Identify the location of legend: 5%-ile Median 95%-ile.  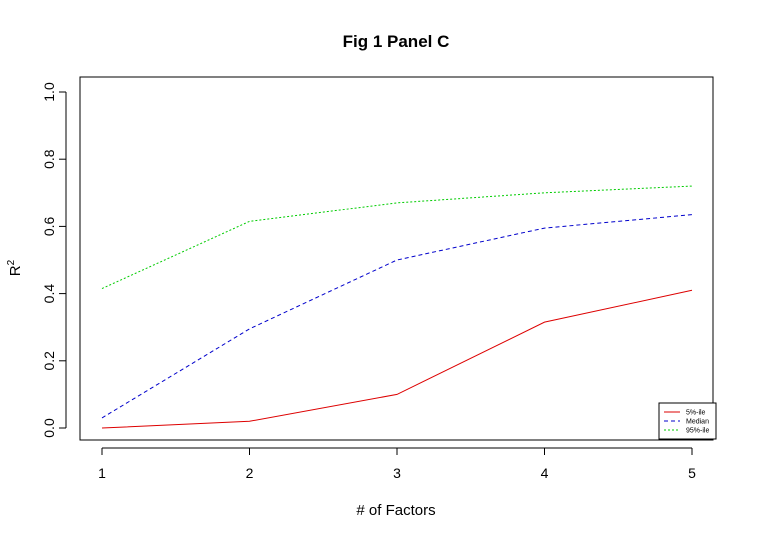
(687, 421).